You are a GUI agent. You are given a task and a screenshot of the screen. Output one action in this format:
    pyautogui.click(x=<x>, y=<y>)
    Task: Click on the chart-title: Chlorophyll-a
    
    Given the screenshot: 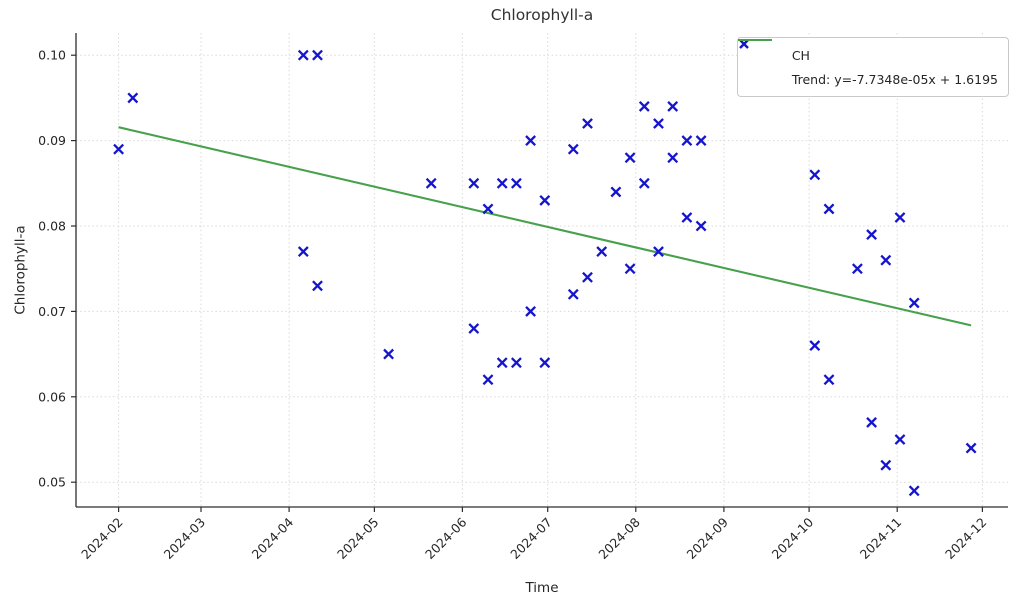 What is the action you would take?
    pyautogui.click(x=542, y=15)
    